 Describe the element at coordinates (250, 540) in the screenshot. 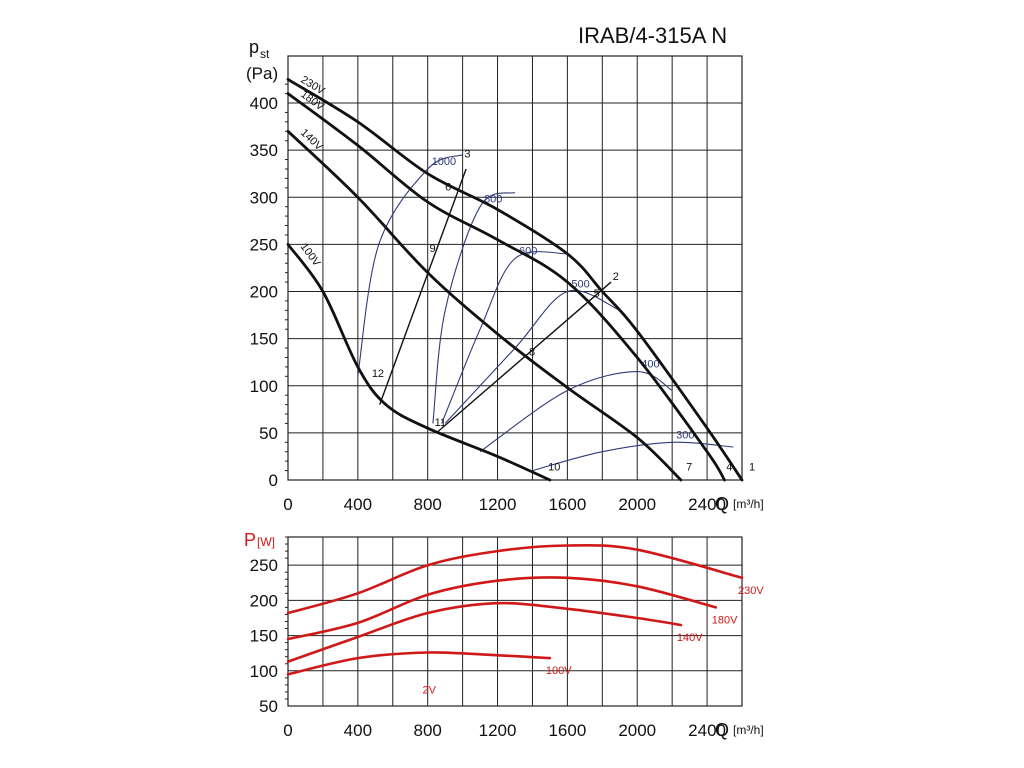

I see `y-axis-label-bottom: P` at that location.